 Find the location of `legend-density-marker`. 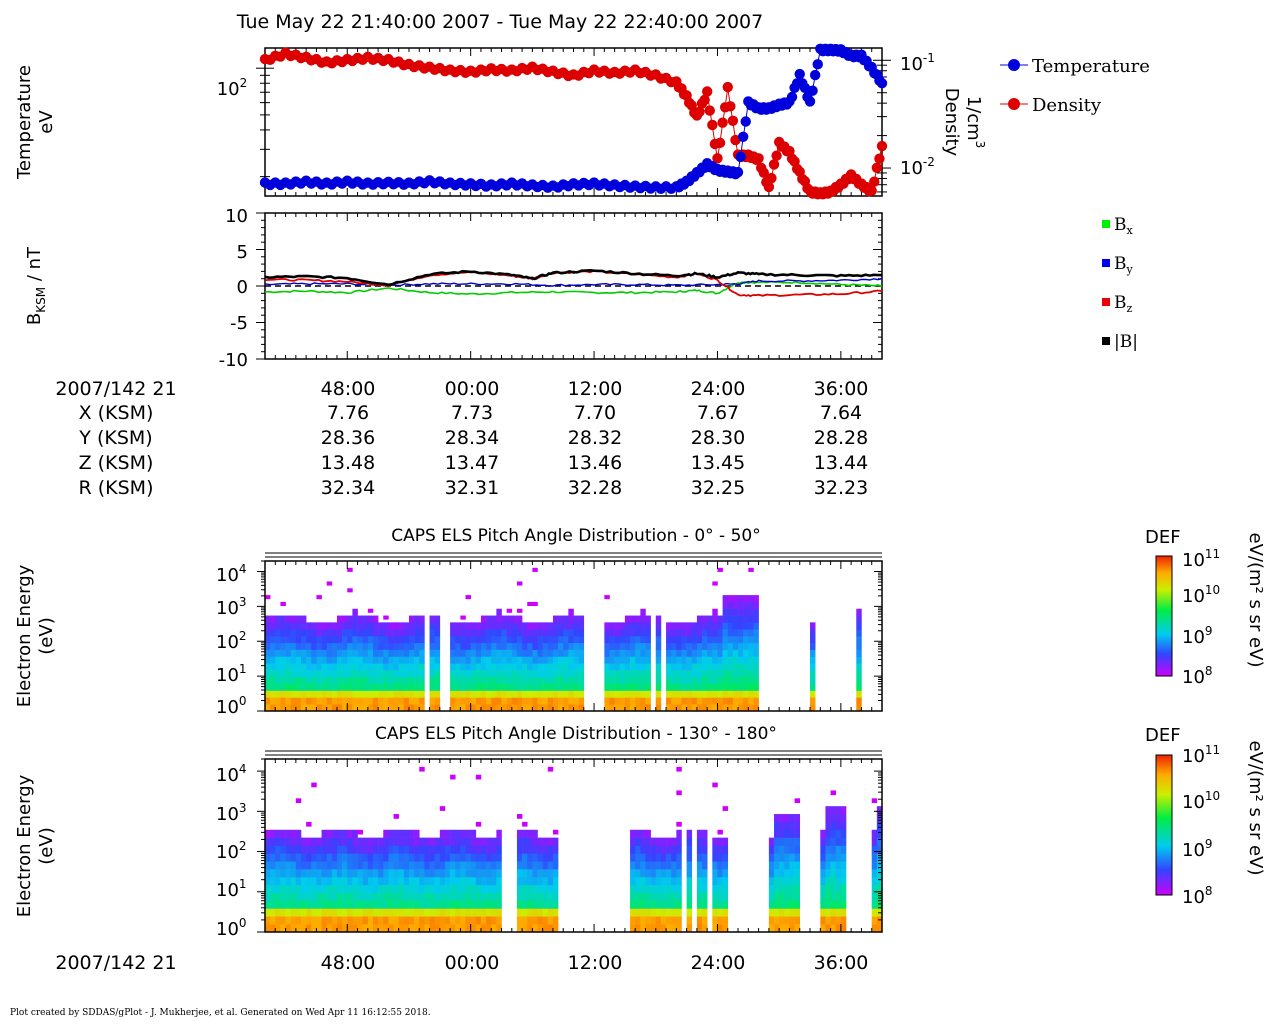

legend-density-marker is located at coordinates (1014, 104).